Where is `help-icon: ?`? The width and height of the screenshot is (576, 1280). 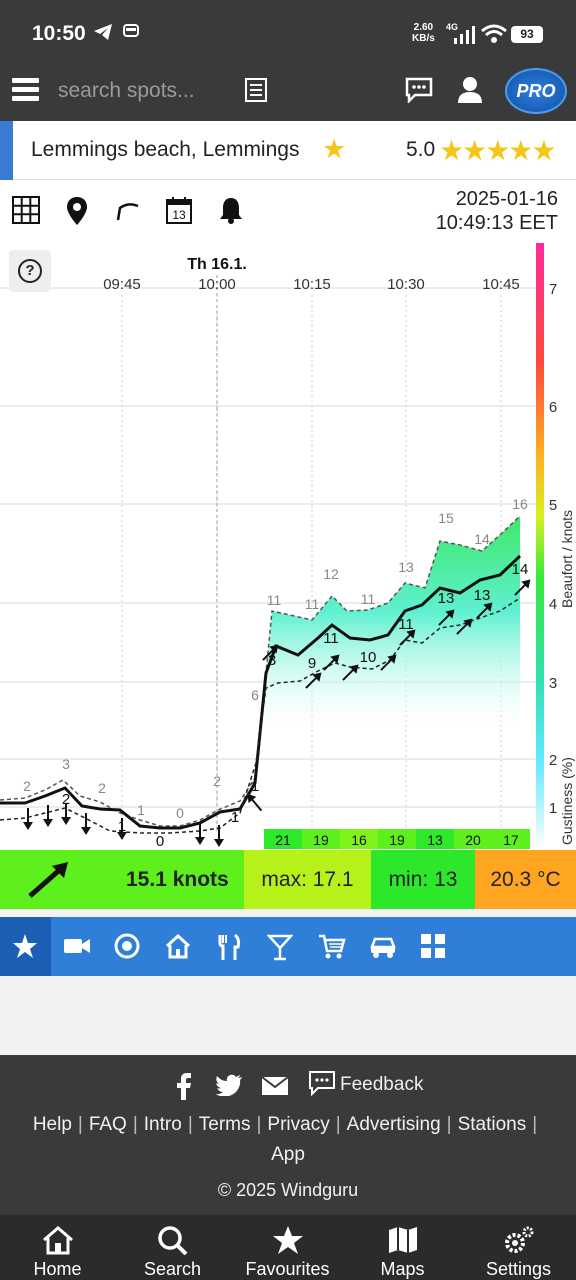
help-icon: ? is located at coordinates (30, 271).